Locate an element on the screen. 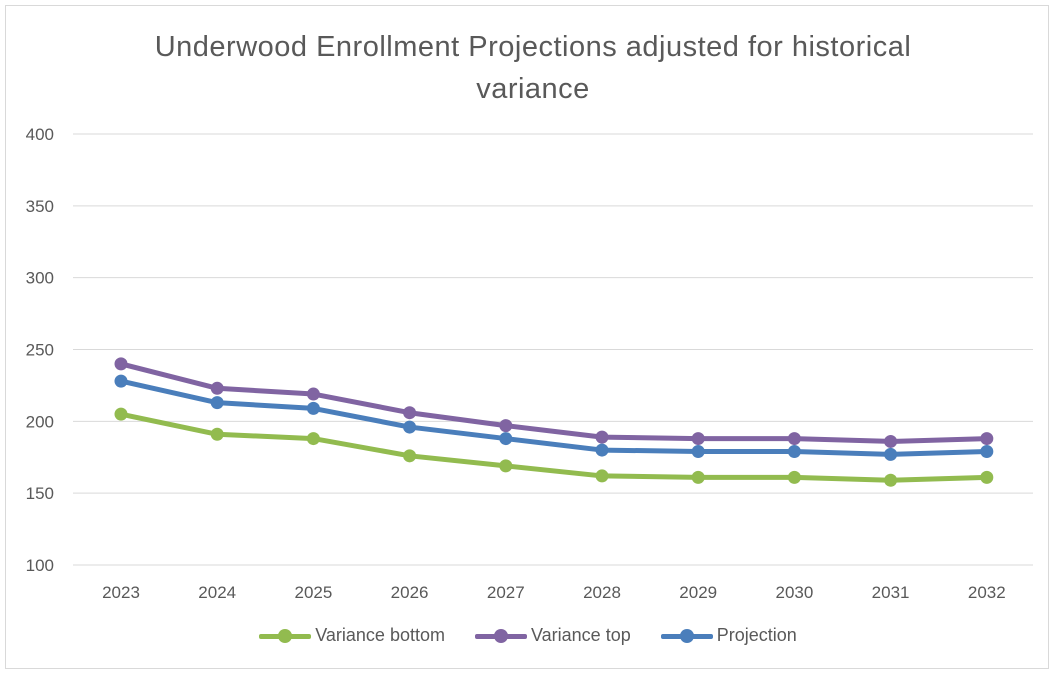  x-tick-label: 2029 is located at coordinates (698, 592).